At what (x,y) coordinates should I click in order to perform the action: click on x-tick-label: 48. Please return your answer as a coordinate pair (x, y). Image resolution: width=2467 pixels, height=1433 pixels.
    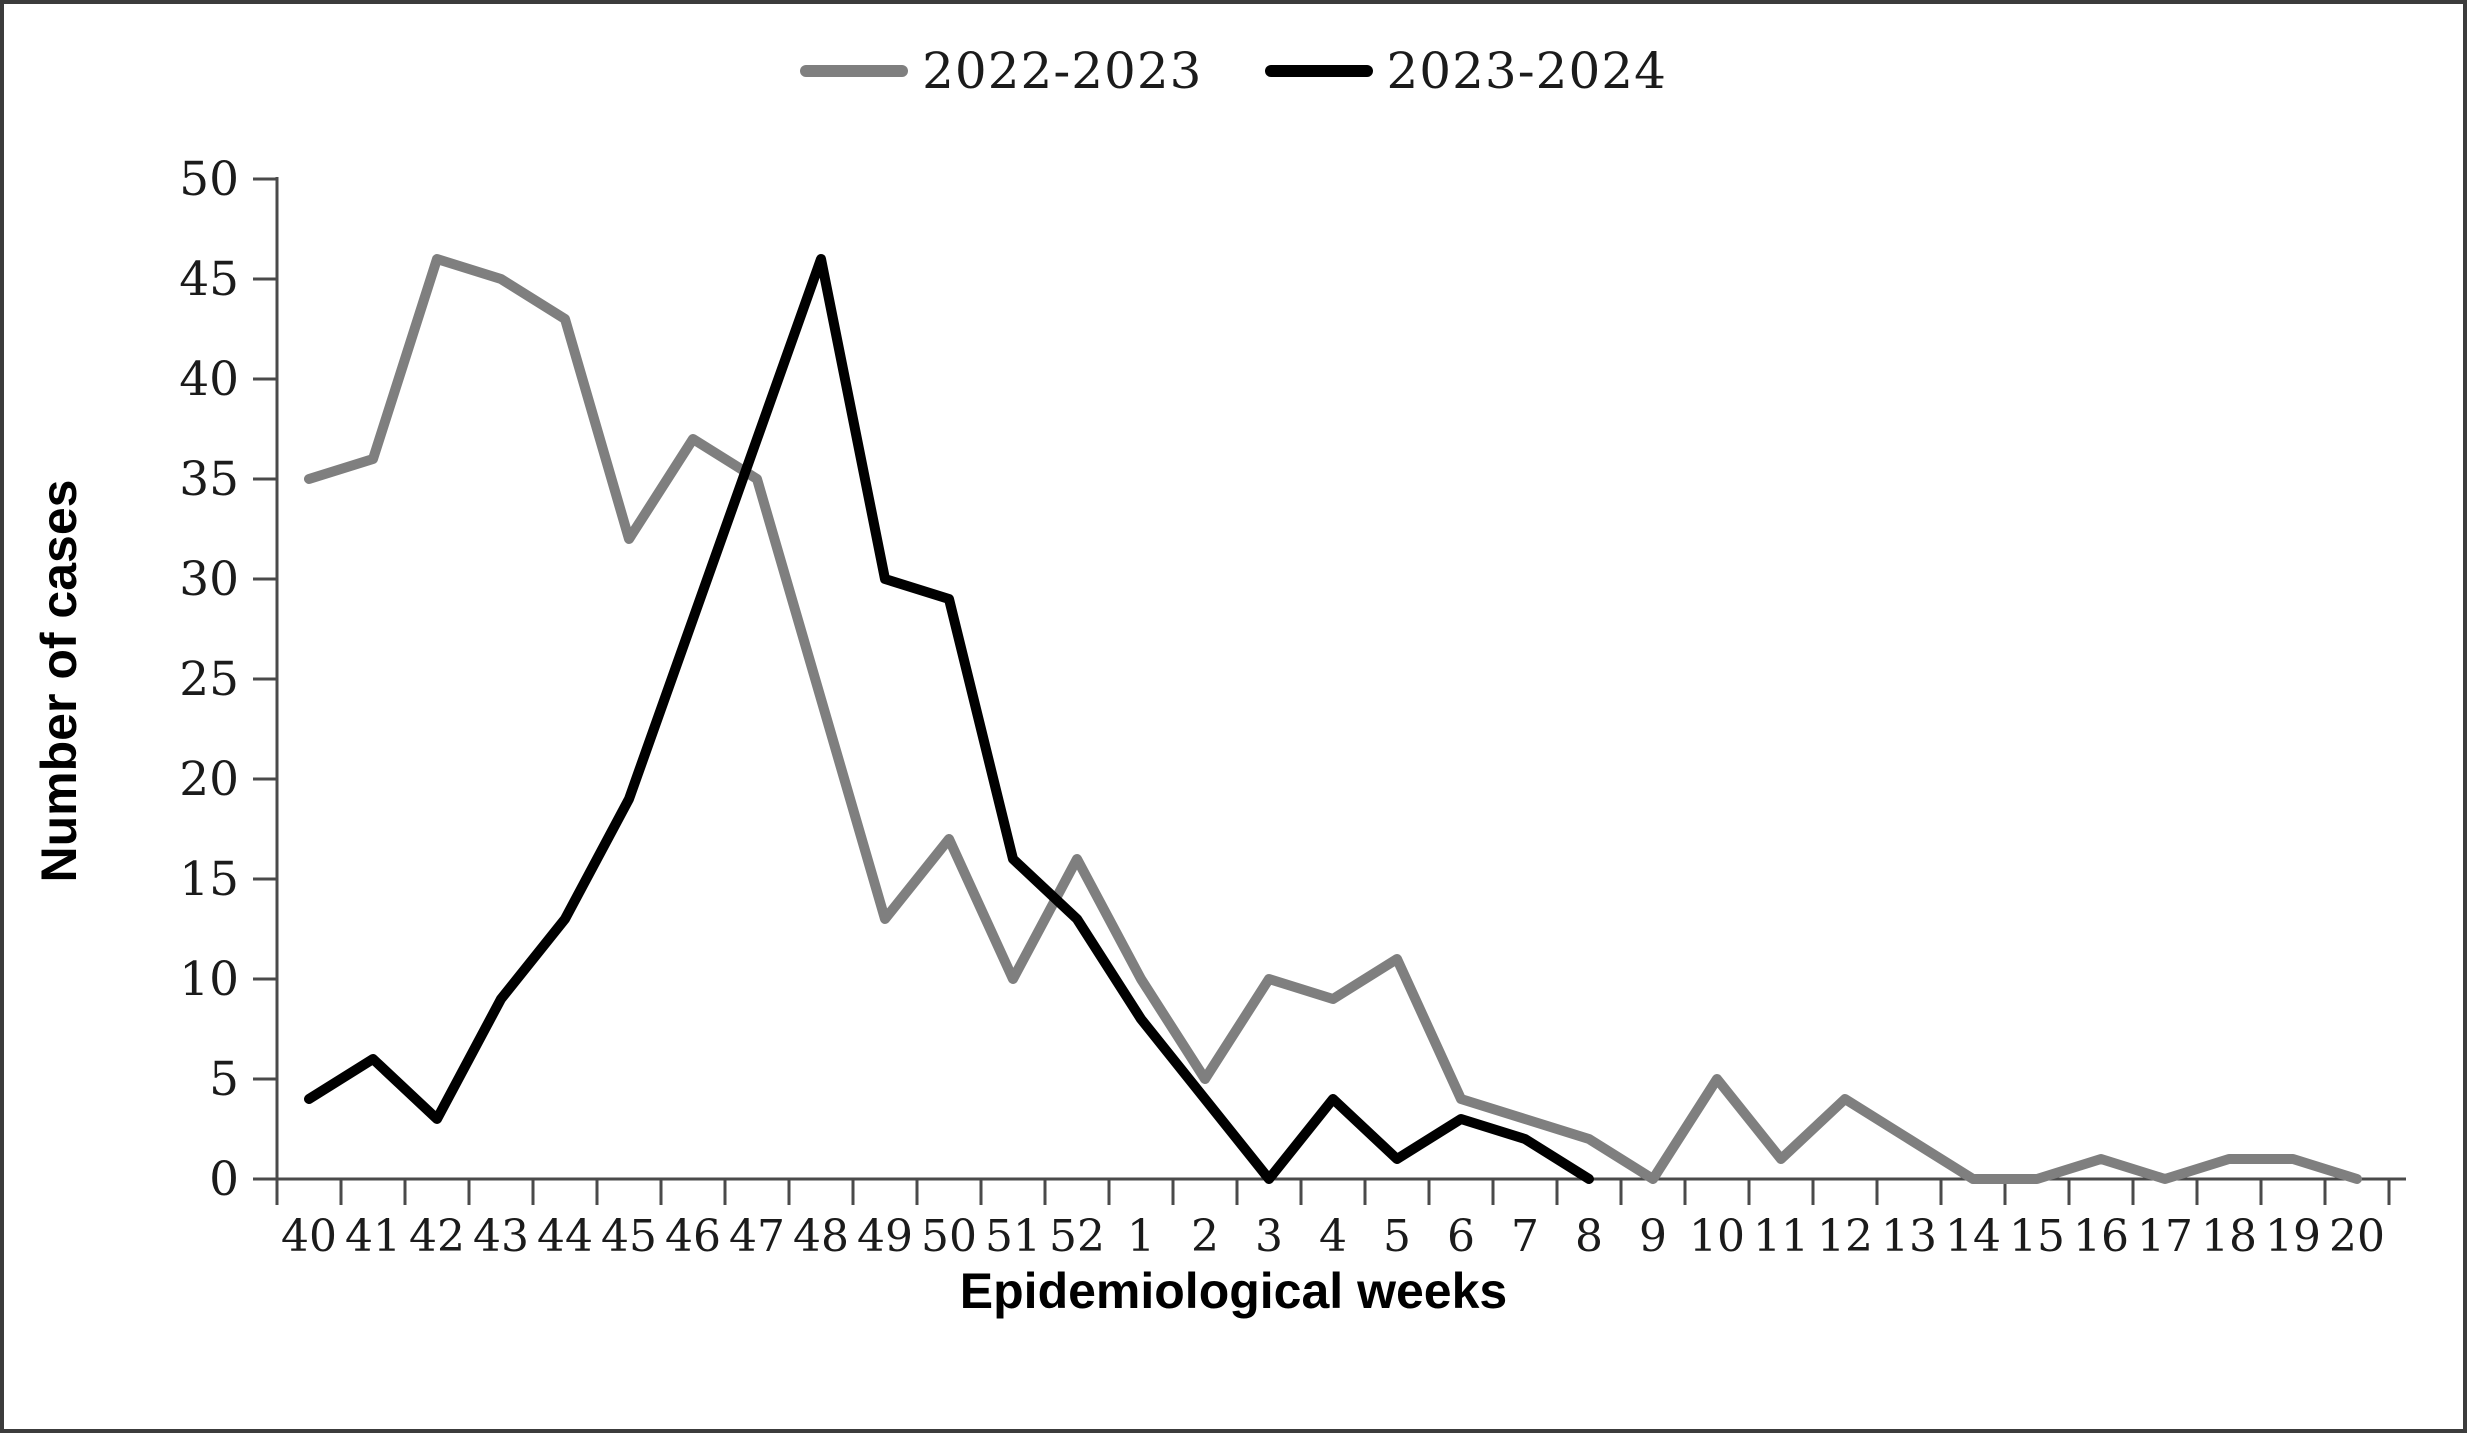
    Looking at the image, I should click on (821, 1236).